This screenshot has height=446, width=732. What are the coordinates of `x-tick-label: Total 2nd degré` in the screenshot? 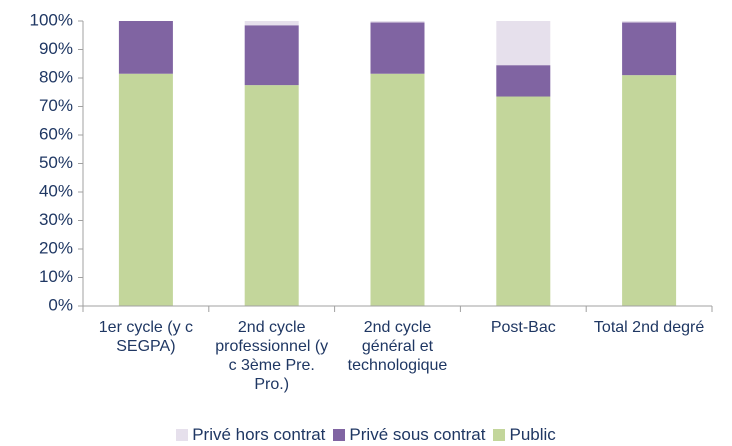 It's located at (649, 327).